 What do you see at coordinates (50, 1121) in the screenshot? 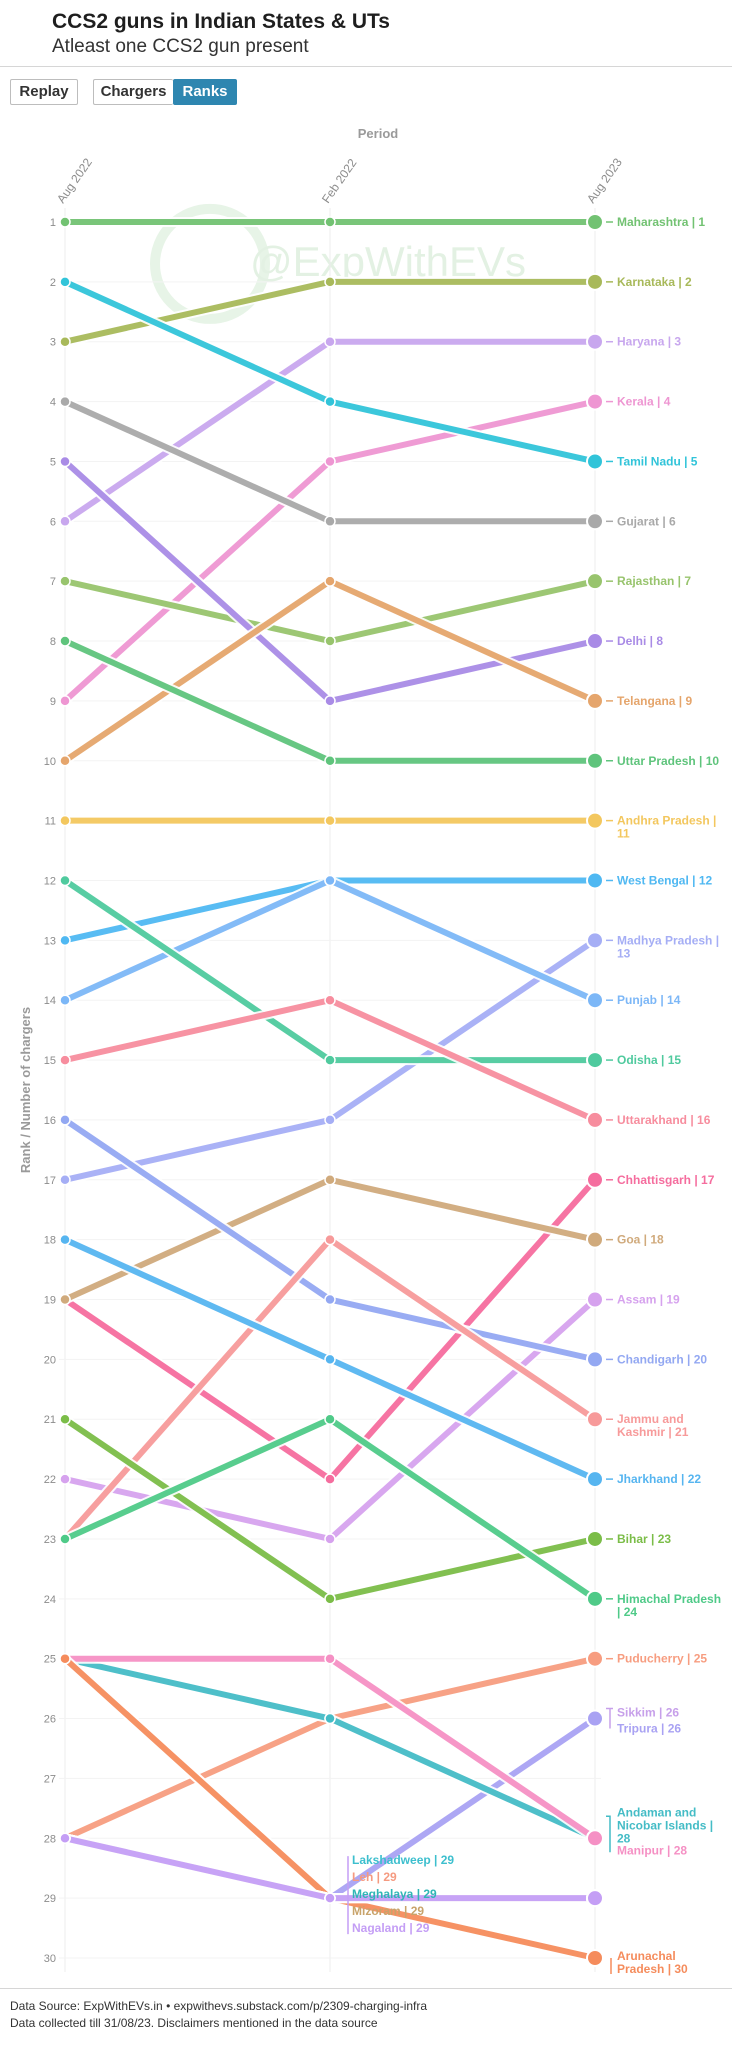
I see `y-tick-label: 16` at bounding box center [50, 1121].